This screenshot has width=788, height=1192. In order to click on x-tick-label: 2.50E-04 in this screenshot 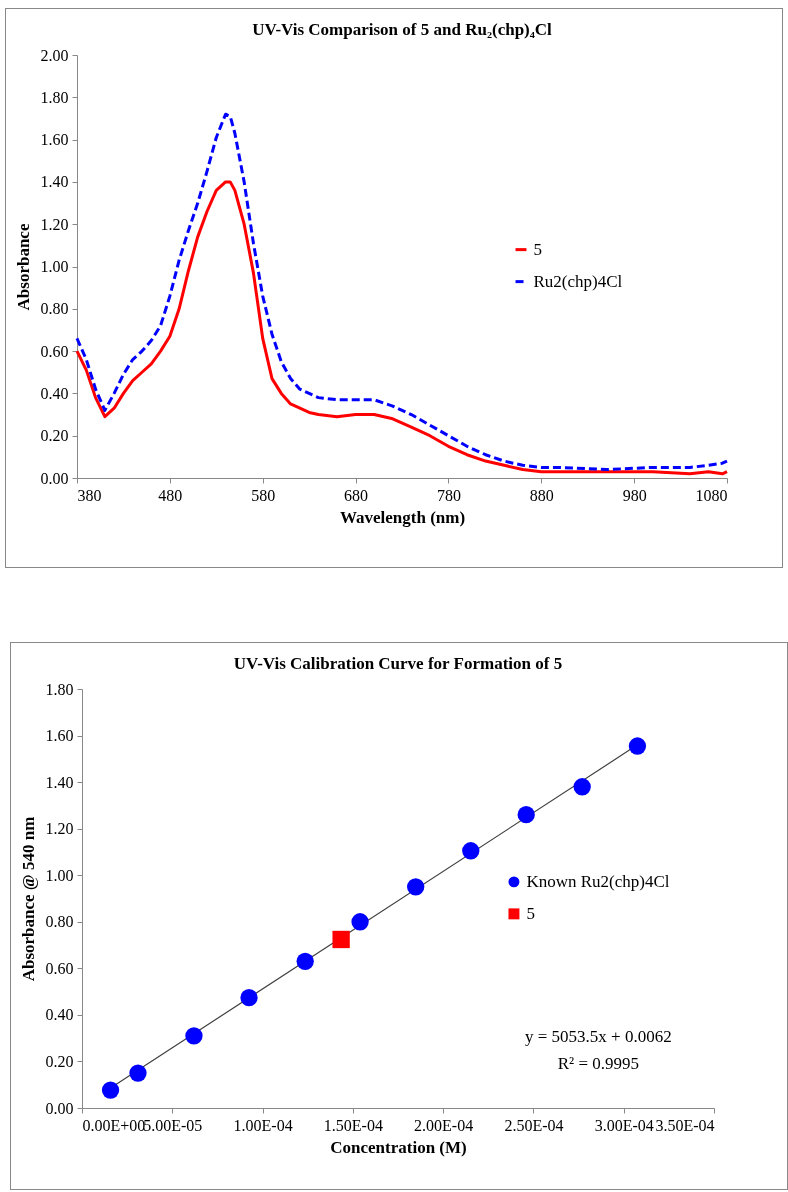, I will do `click(534, 1125)`.